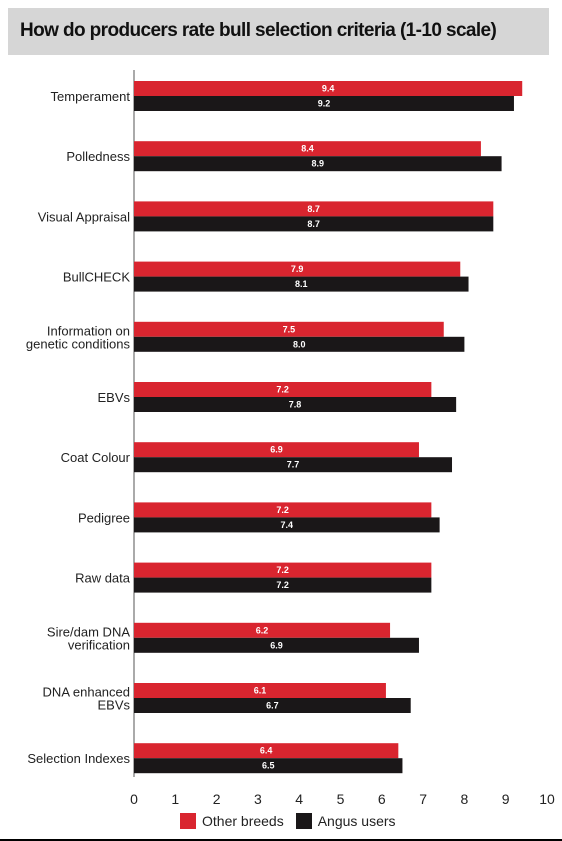 This screenshot has height=841, width=562. I want to click on legend-swatch-angus-users, so click(303, 821).